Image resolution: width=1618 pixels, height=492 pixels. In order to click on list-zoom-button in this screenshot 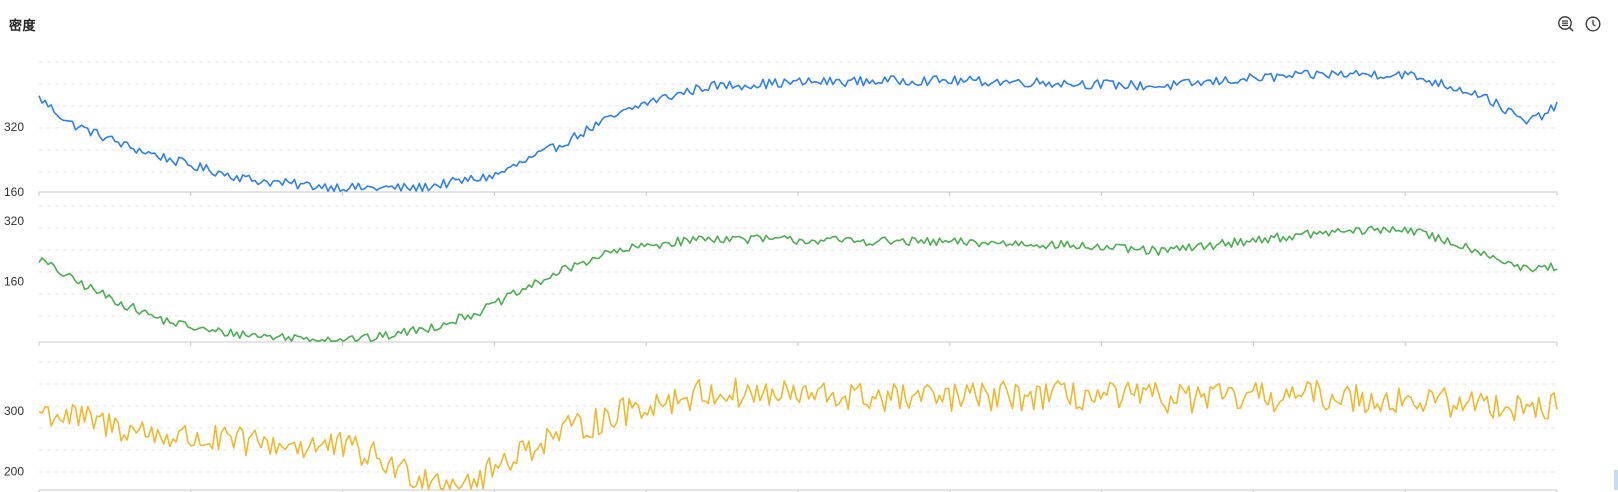, I will do `click(1566, 24)`.